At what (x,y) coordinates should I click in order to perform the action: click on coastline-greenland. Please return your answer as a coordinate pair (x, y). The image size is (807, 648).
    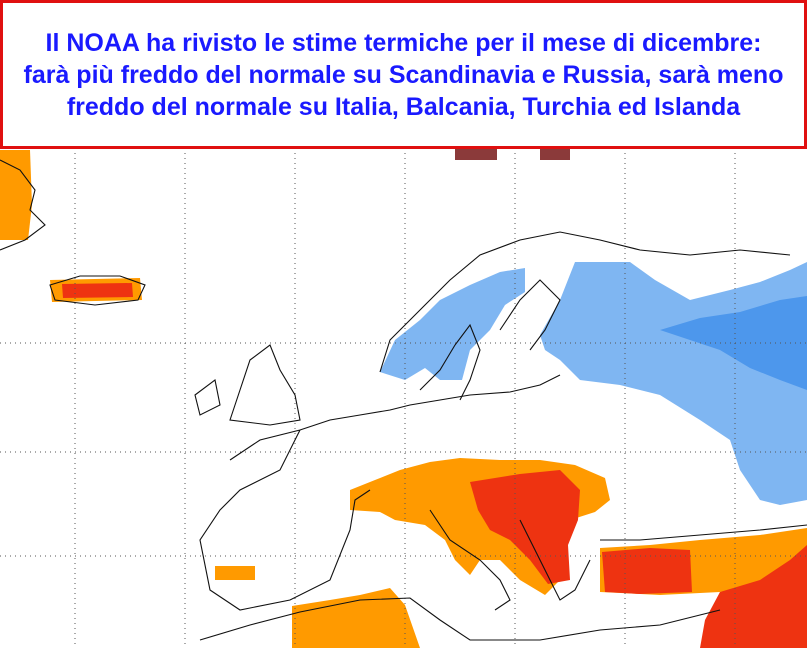
    Looking at the image, I should click on (23, 205).